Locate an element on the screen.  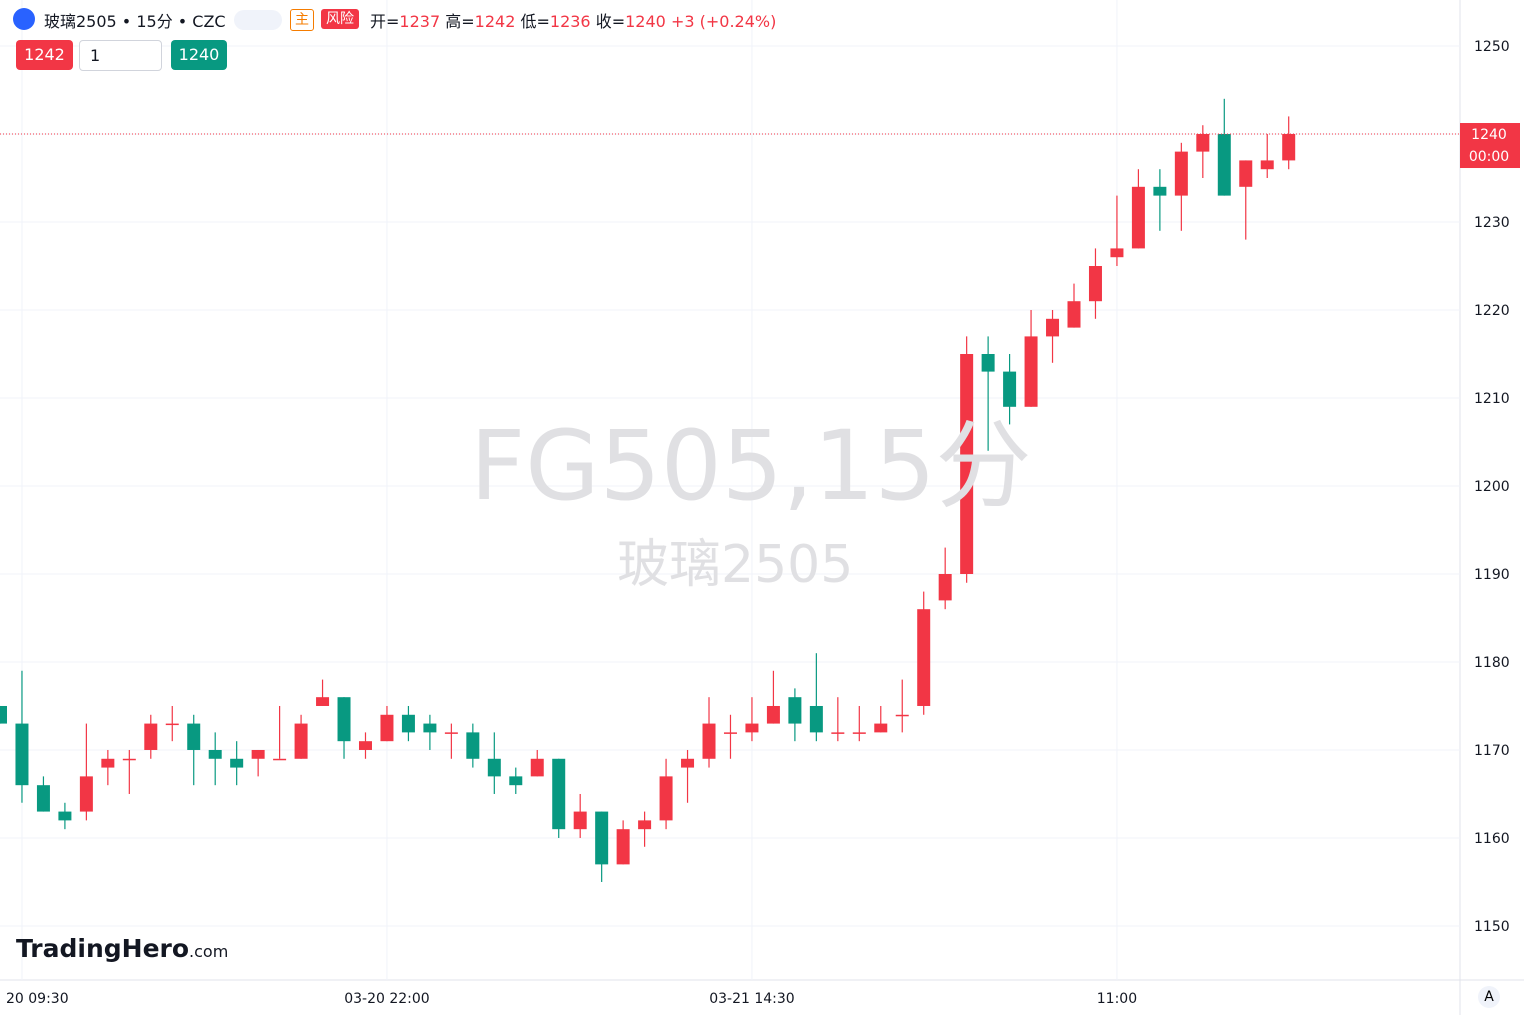
ohlc-value: 1240 is located at coordinates (645, 21).